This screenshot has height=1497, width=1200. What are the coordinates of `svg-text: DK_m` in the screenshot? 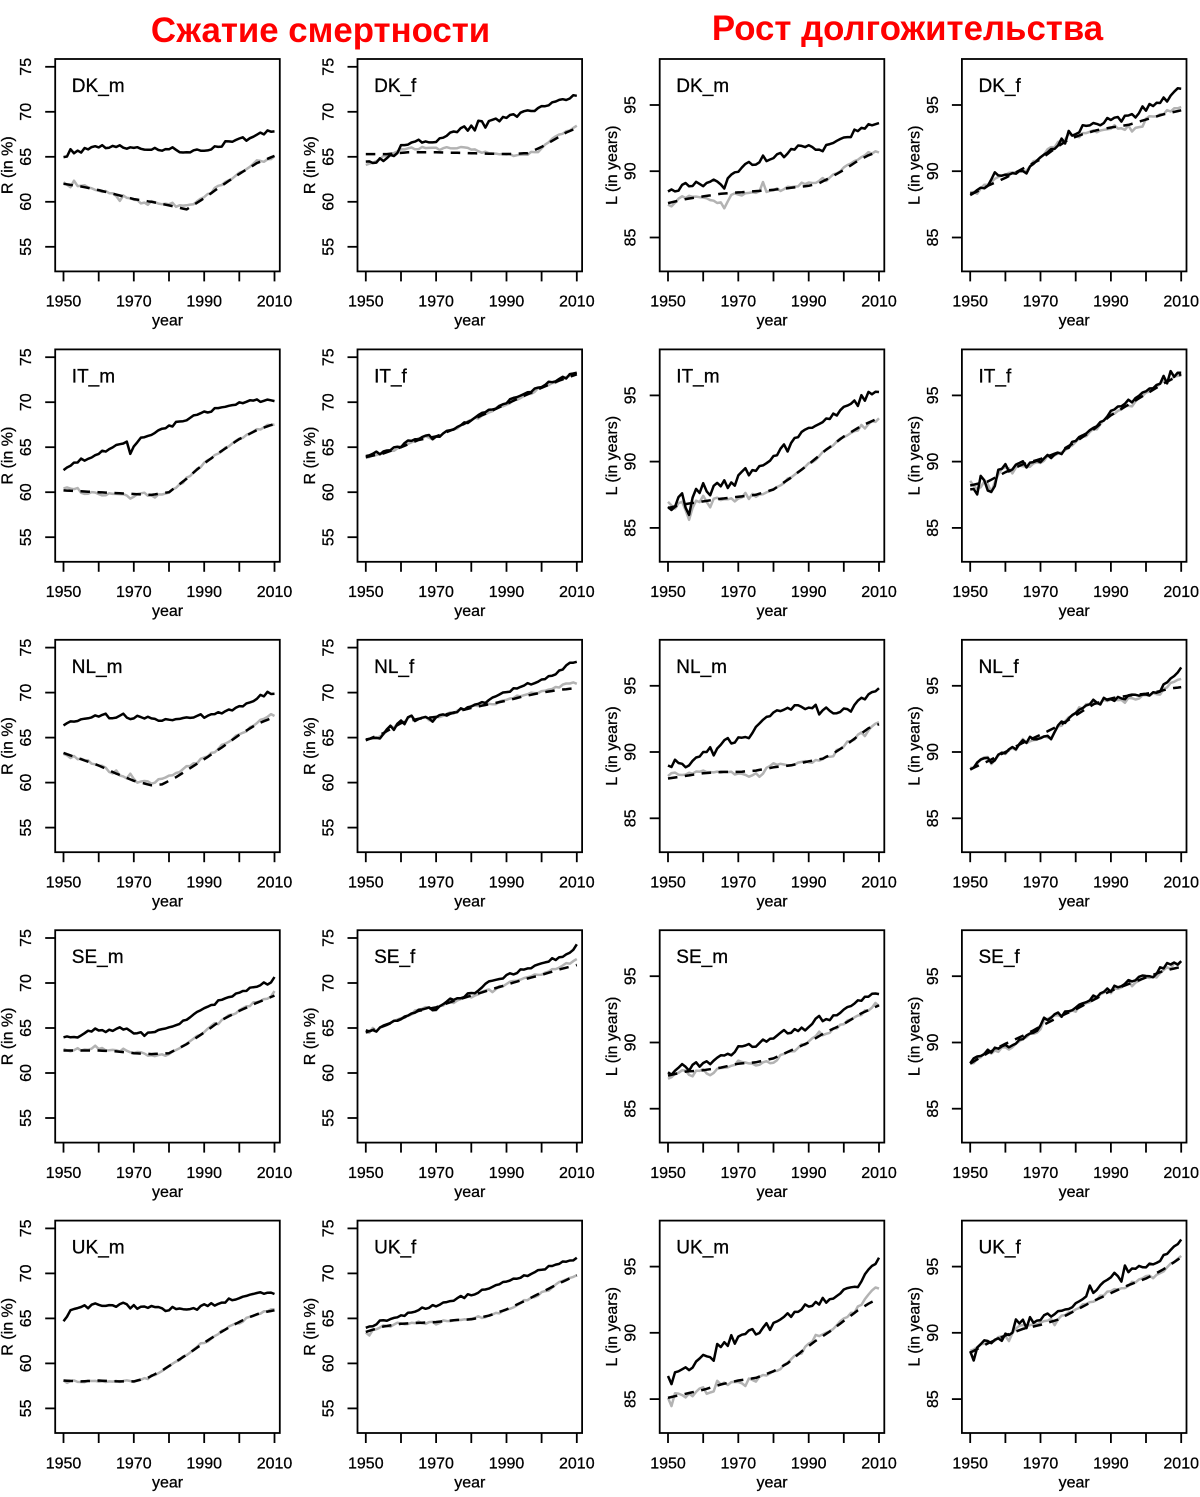 It's located at (98, 86).